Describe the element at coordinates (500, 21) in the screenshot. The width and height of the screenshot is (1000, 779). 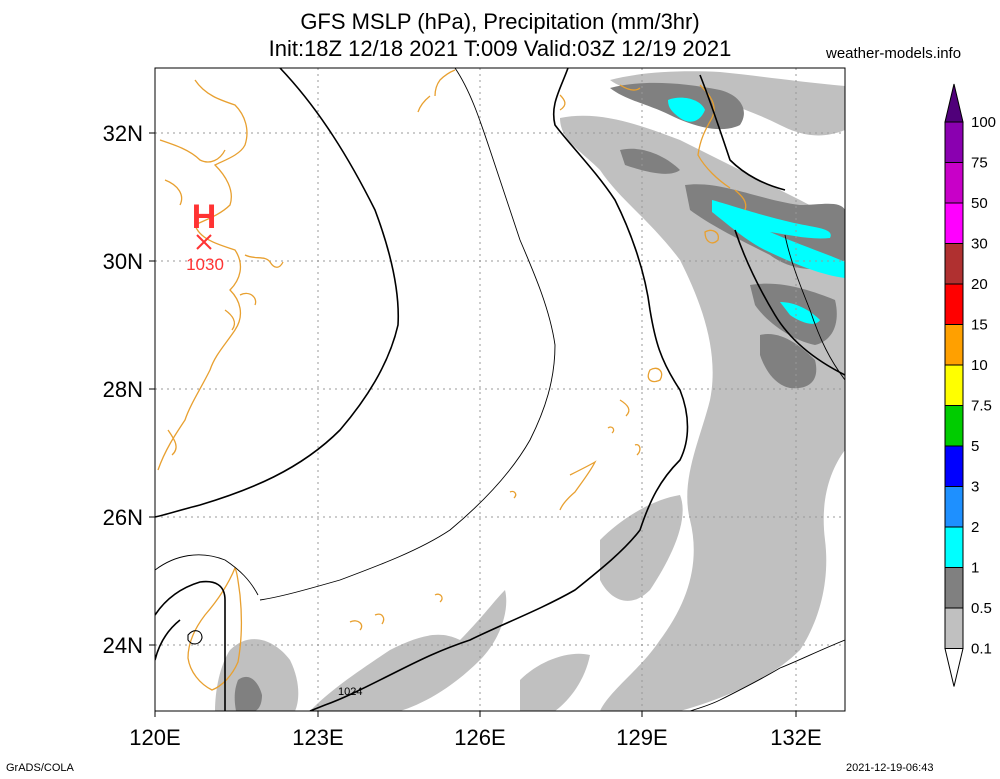
I see `chart-title: GFS MSLP (hPa), Precipitation (mm/3hr)` at that location.